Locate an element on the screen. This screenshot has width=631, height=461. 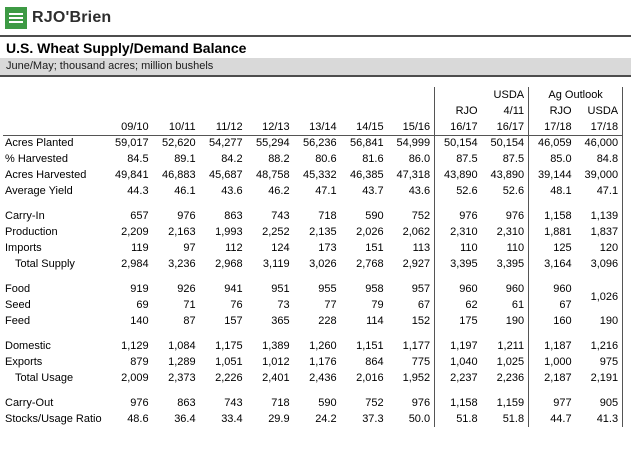
table-row: Seed 69 71 76 73 77 79 67 62 61 67 is located at coordinates (313, 305).